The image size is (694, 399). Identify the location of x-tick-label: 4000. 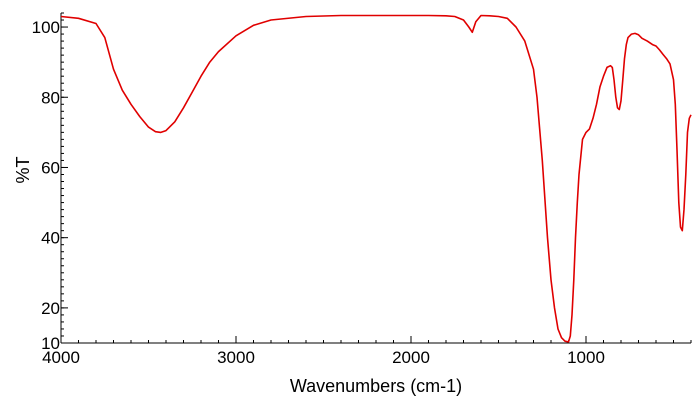
(61, 357).